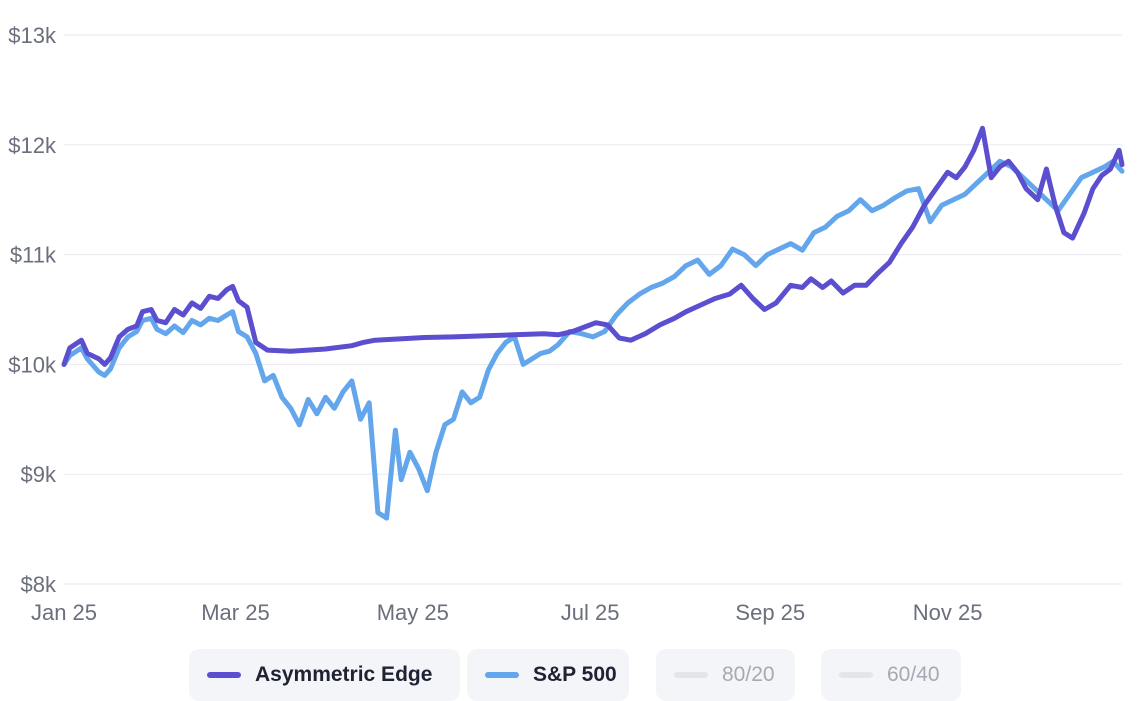  I want to click on x-tick-label: Jan 25, so click(64, 612).